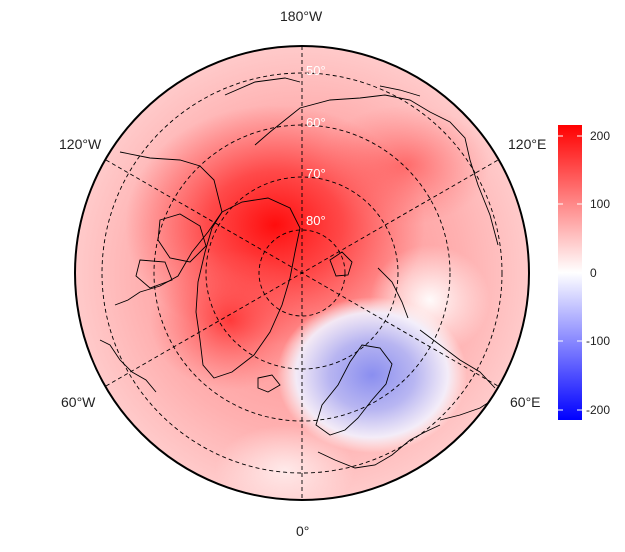 This screenshot has width=625, height=552. I want to click on colorbar-tick-label: 0, so click(593, 273).